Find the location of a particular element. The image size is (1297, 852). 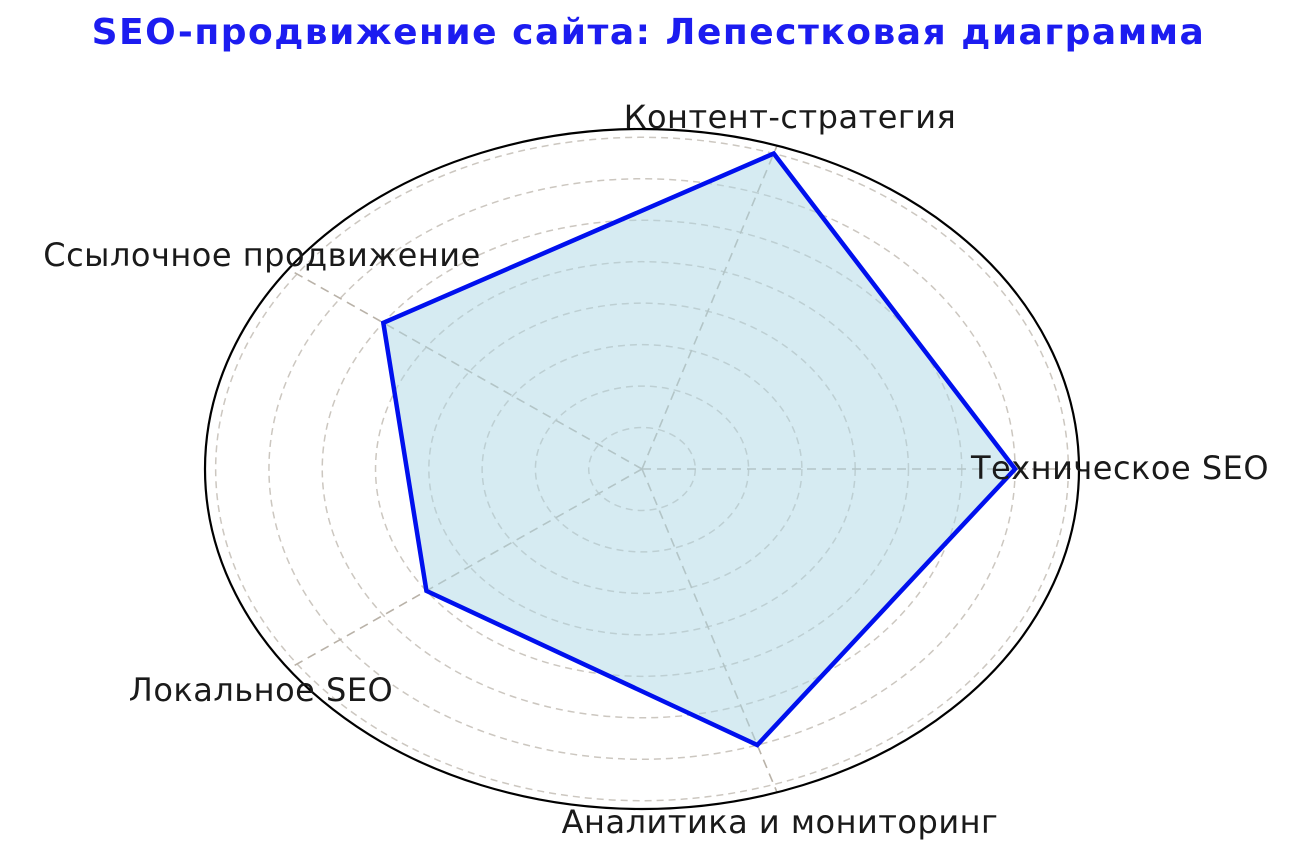

axis-label-local-seo: Локальное SEO is located at coordinates (261, 690).